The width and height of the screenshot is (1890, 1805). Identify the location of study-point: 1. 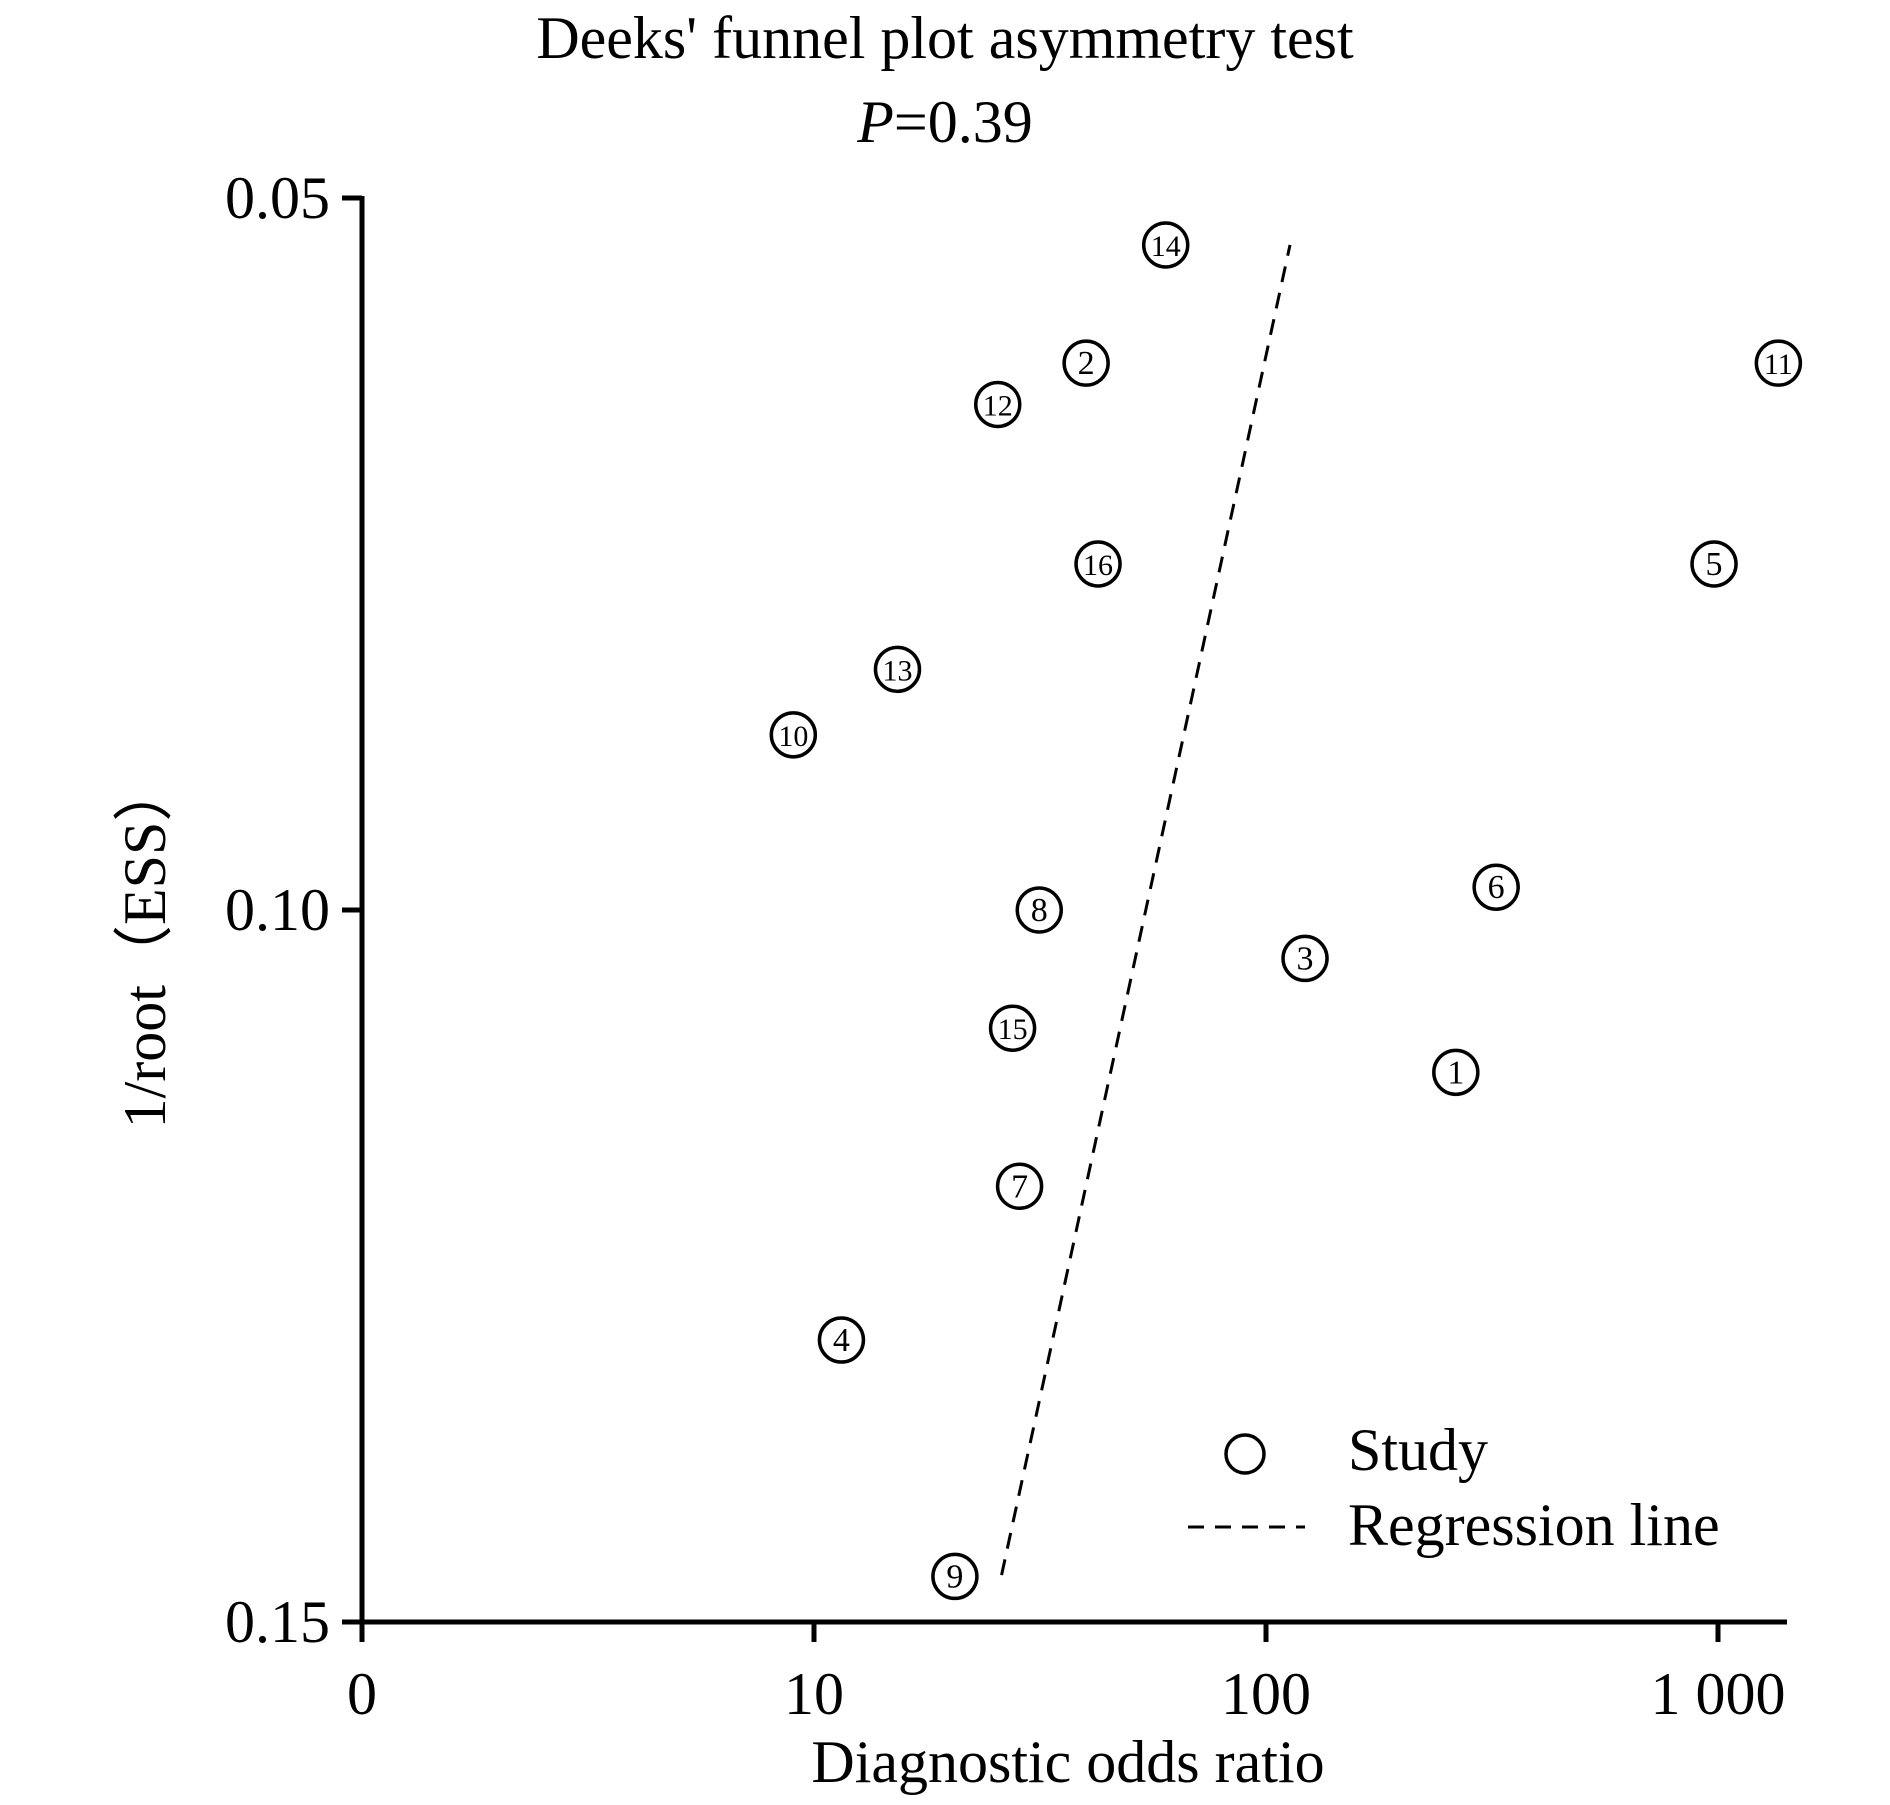
(1456, 1072).